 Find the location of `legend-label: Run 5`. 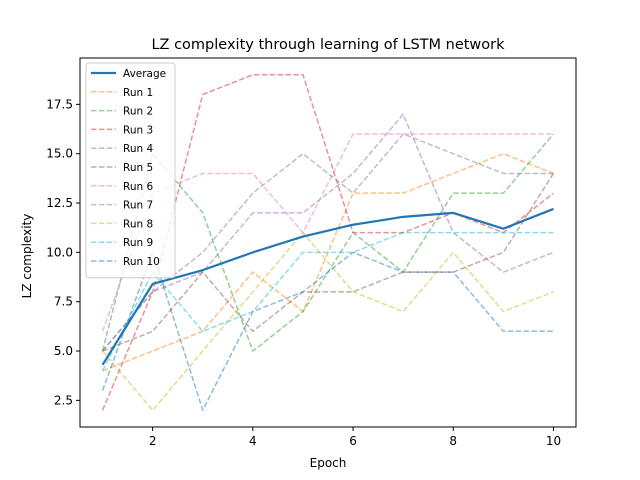

legend-label: Run 5 is located at coordinates (138, 168).